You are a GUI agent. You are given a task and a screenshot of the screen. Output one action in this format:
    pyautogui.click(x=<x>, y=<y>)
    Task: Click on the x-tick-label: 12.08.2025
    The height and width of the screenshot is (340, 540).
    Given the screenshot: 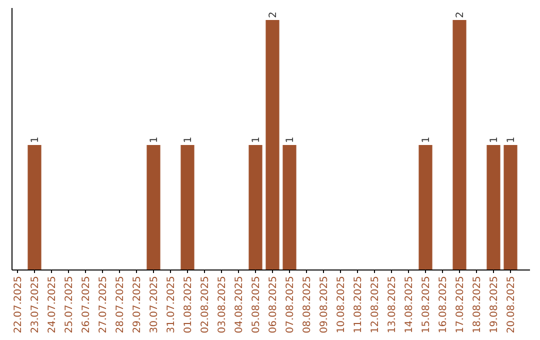 What is the action you would take?
    pyautogui.click(x=375, y=305)
    